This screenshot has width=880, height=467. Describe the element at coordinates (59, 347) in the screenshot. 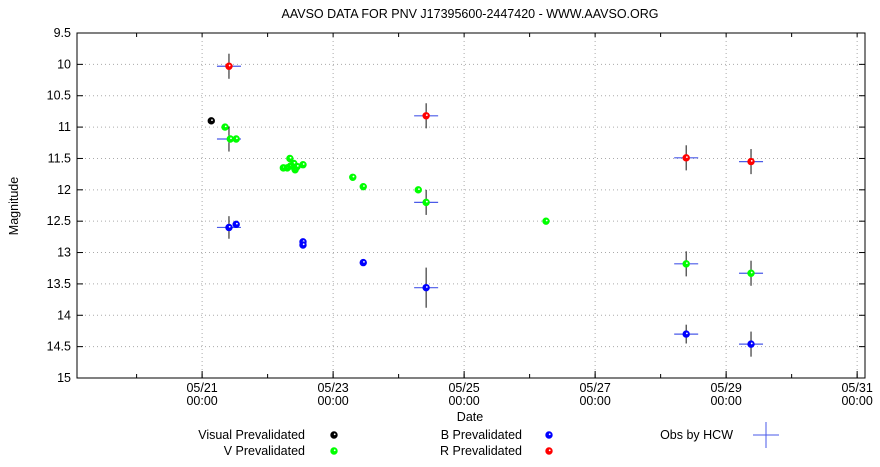

I see `y-tick-label: 14.5` at that location.